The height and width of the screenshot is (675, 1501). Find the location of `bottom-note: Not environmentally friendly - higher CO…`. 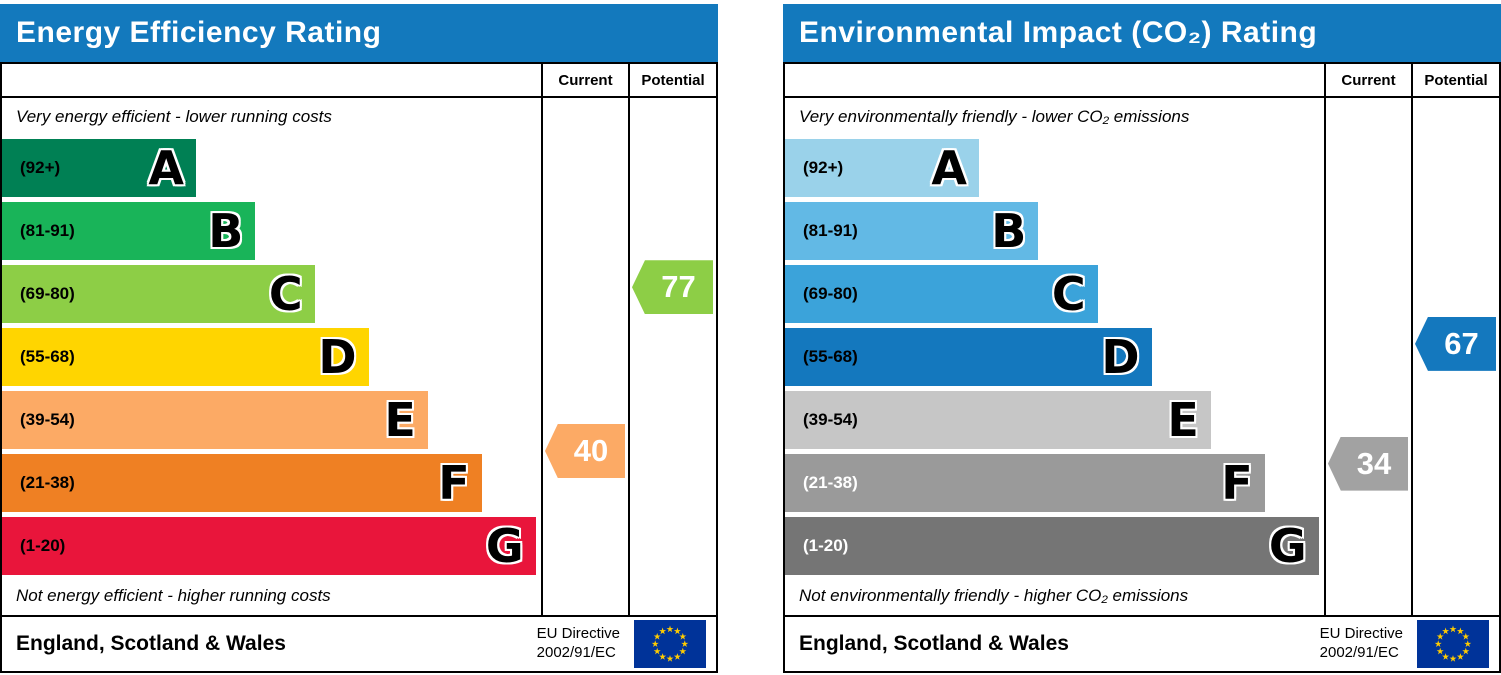

bottom-note: Not environmentally friendly - higher CO… is located at coordinates (994, 595).